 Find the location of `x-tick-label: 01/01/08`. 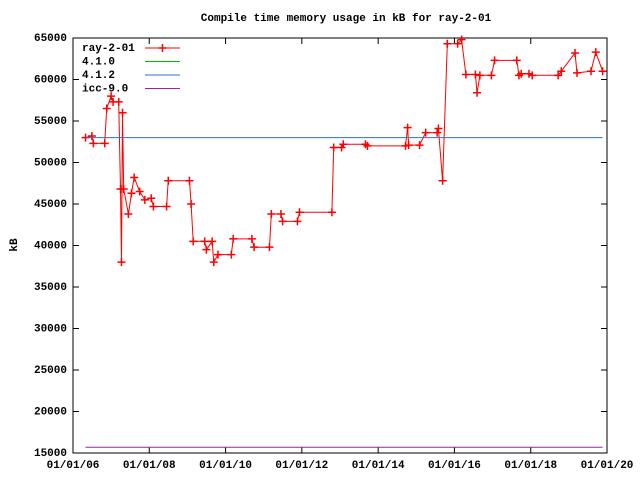

x-tick-label: 01/01/08 is located at coordinates (149, 466).